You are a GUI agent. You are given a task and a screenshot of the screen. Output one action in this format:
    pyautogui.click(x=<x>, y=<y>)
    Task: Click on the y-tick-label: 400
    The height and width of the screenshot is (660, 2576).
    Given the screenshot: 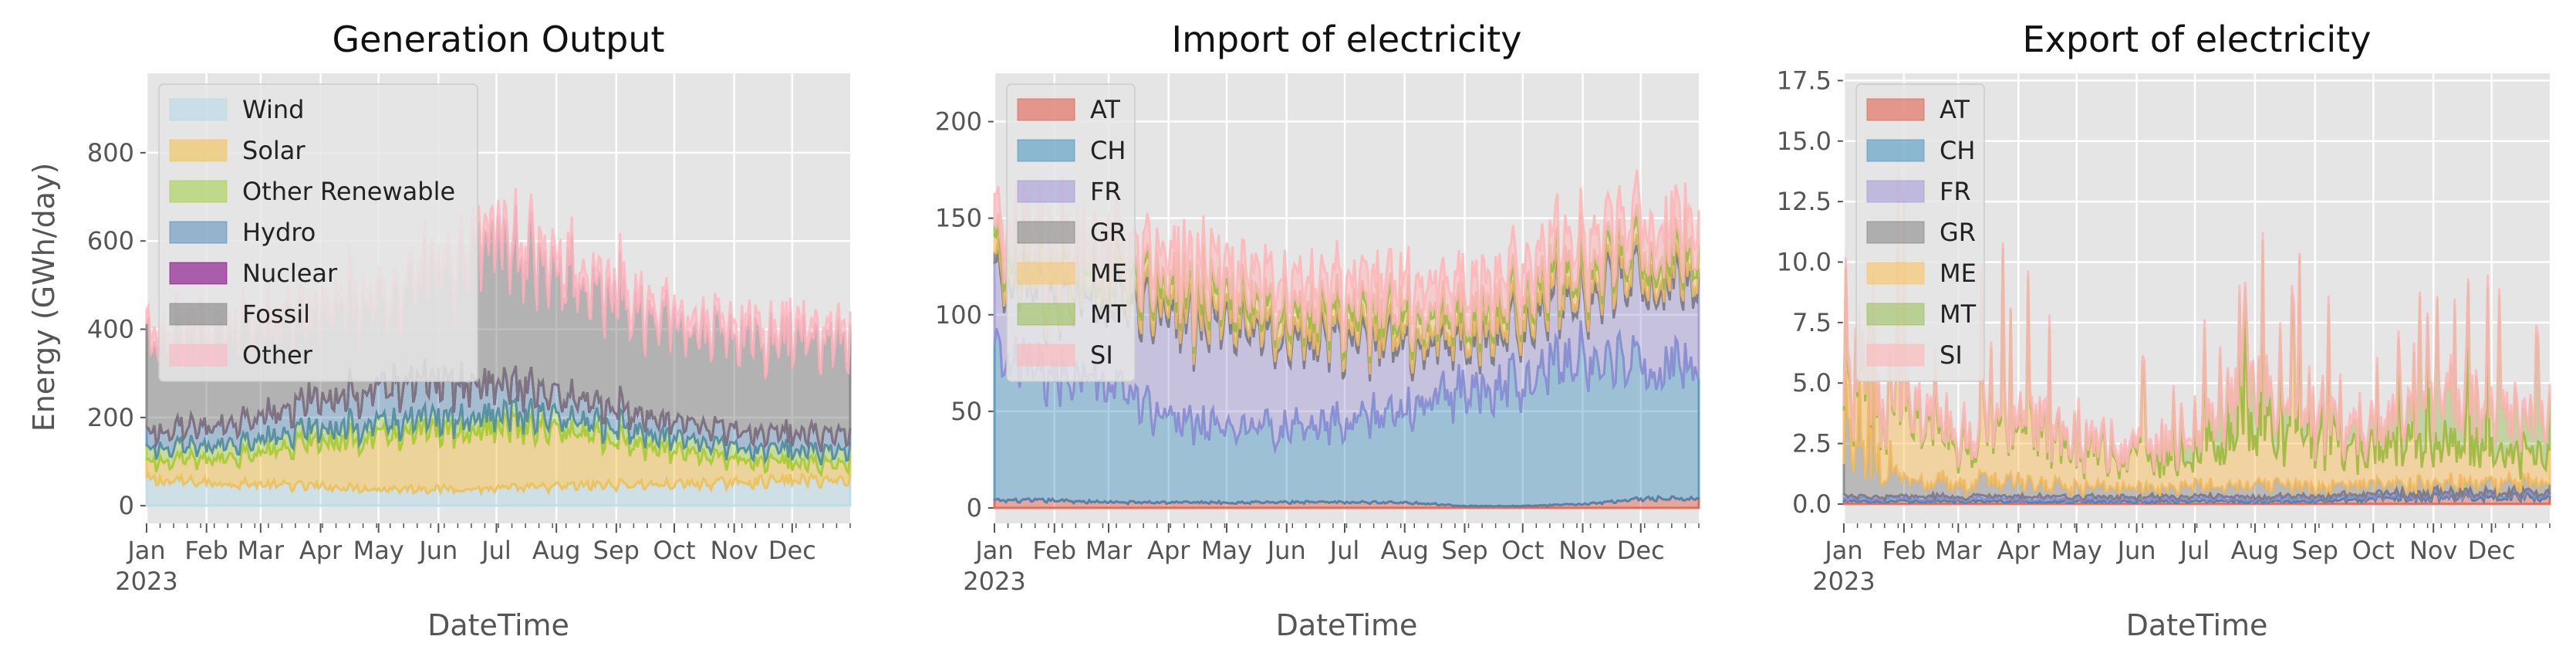 What is the action you would take?
    pyautogui.click(x=111, y=329)
    